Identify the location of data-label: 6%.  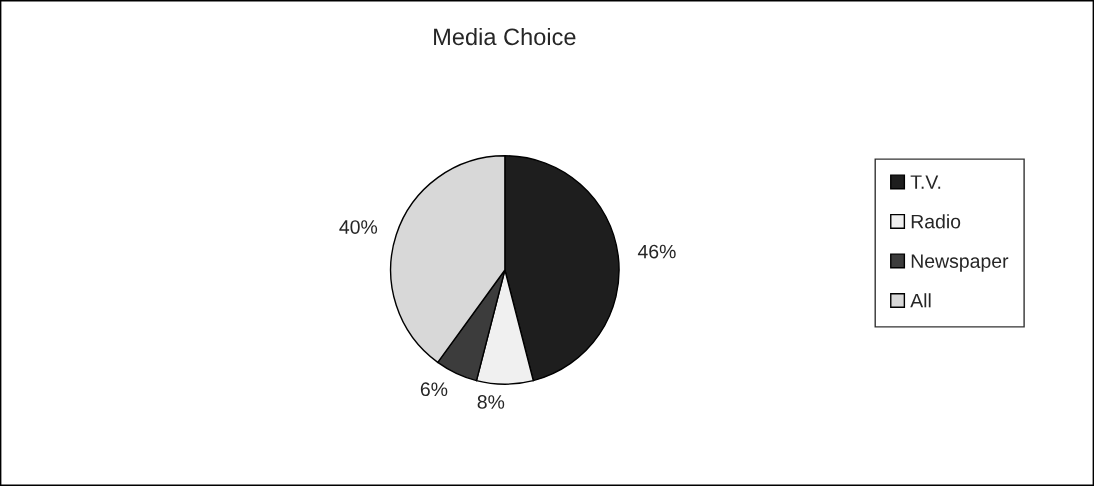
(434, 389).